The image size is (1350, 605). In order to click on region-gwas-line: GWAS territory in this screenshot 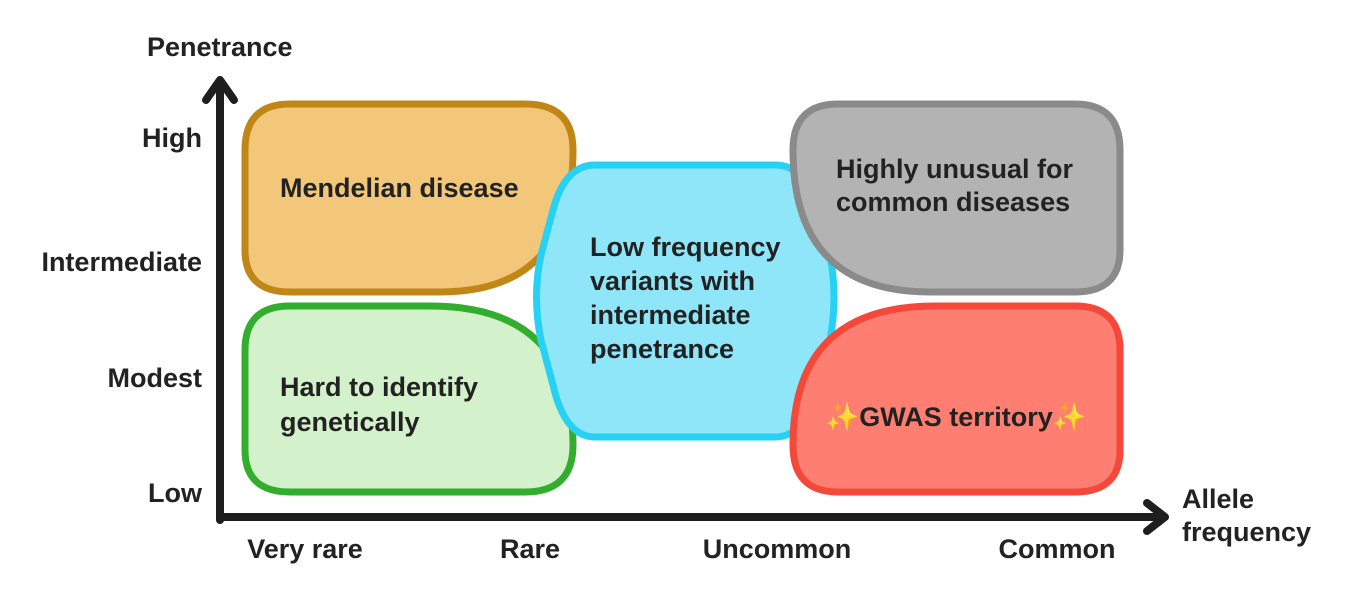, I will do `click(956, 417)`.